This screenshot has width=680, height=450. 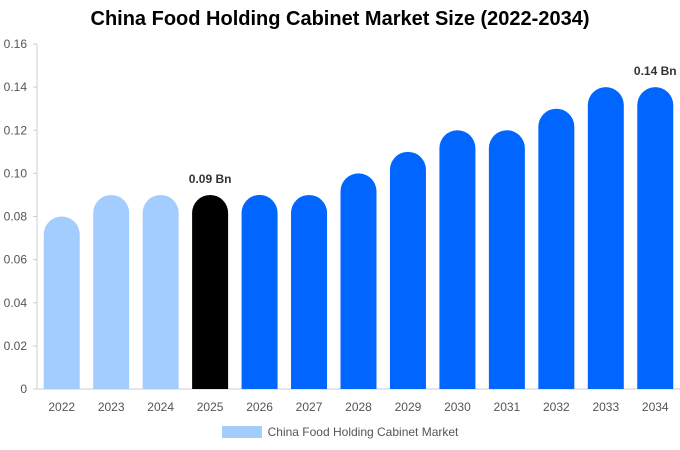 What do you see at coordinates (507, 407) in the screenshot?
I see `x-tick-label: 2031` at bounding box center [507, 407].